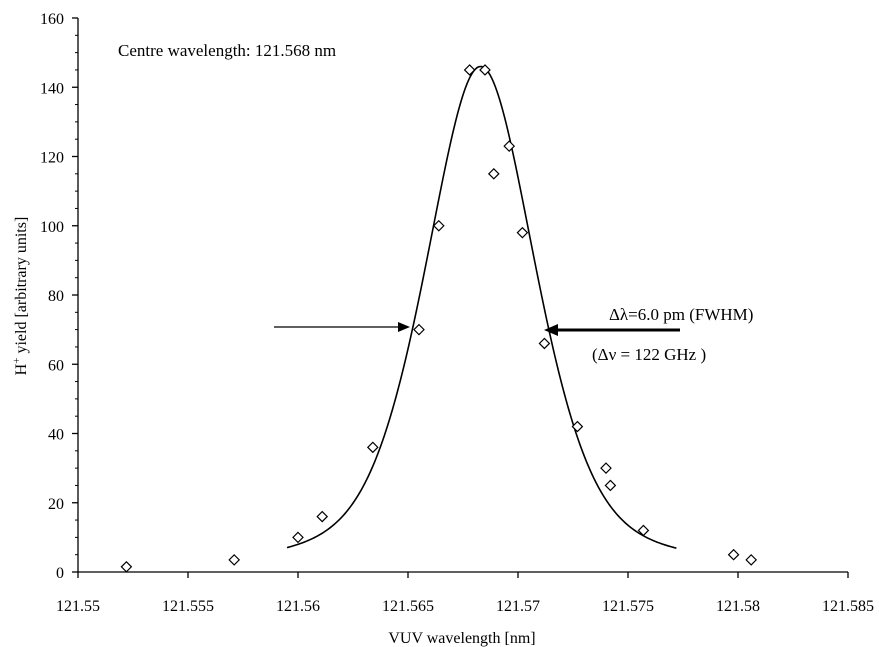 This screenshot has width=879, height=647. What do you see at coordinates (298, 606) in the screenshot?
I see `x-tick-label: 121.56` at bounding box center [298, 606].